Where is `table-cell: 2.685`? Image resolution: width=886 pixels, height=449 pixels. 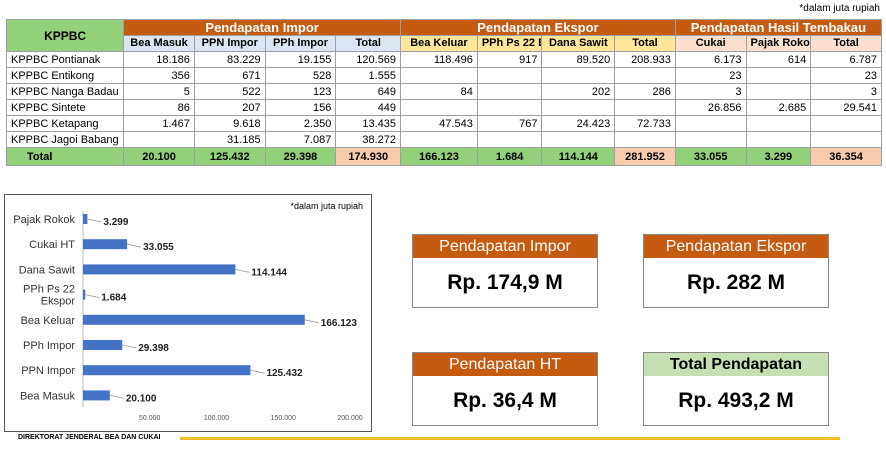 table-cell: 2.685 is located at coordinates (778, 107).